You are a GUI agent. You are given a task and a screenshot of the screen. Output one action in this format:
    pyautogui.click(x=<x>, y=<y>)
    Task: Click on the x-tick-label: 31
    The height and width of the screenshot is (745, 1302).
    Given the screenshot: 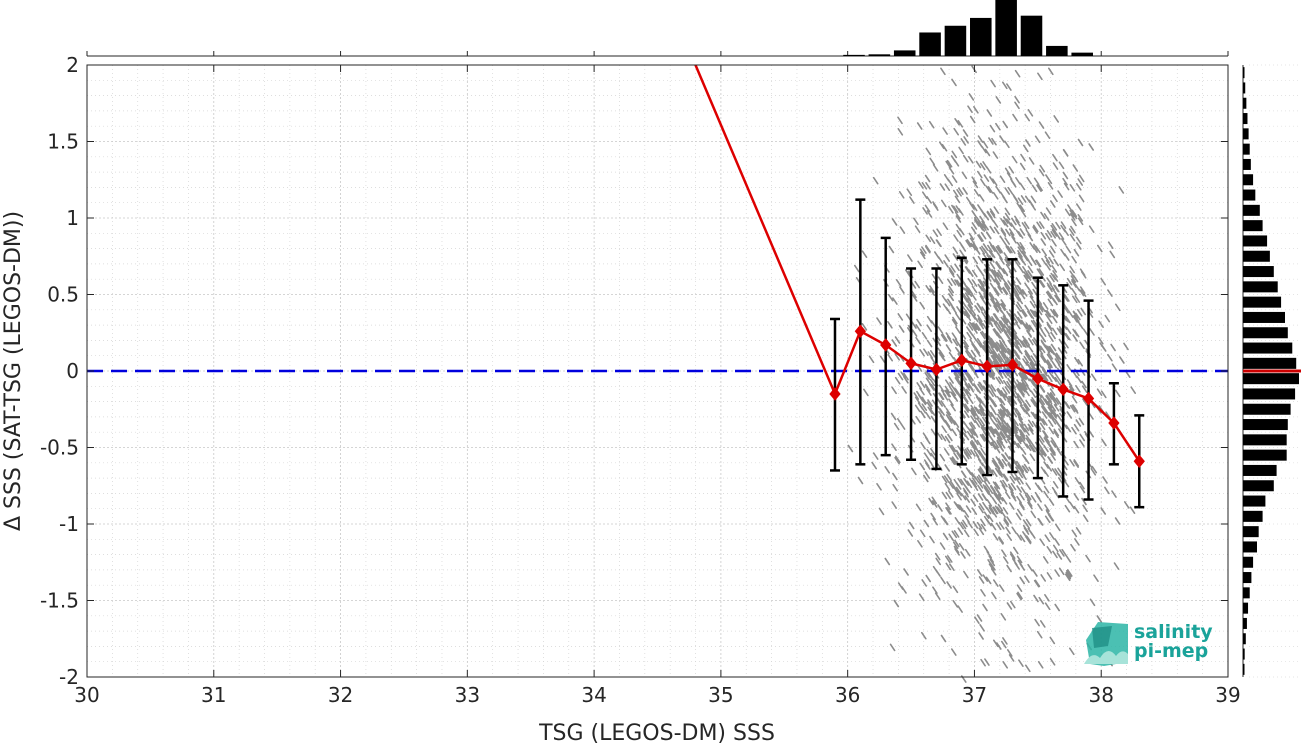 What is the action you would take?
    pyautogui.click(x=213, y=695)
    